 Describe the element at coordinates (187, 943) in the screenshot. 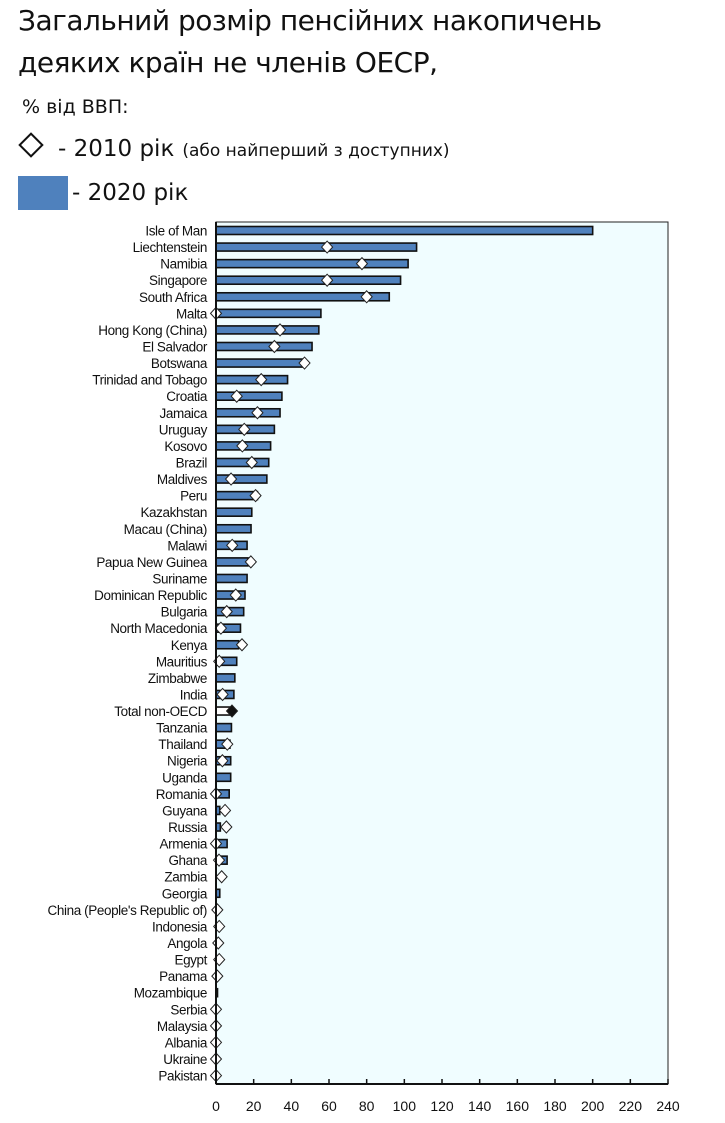

I see `category-label: Angola` at that location.